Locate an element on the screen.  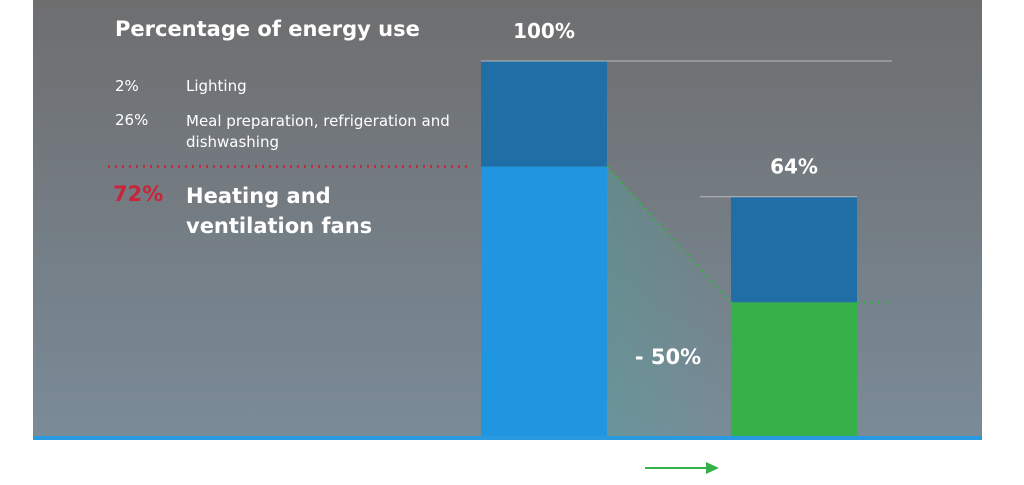
reduction-area is located at coordinates (669, 302).